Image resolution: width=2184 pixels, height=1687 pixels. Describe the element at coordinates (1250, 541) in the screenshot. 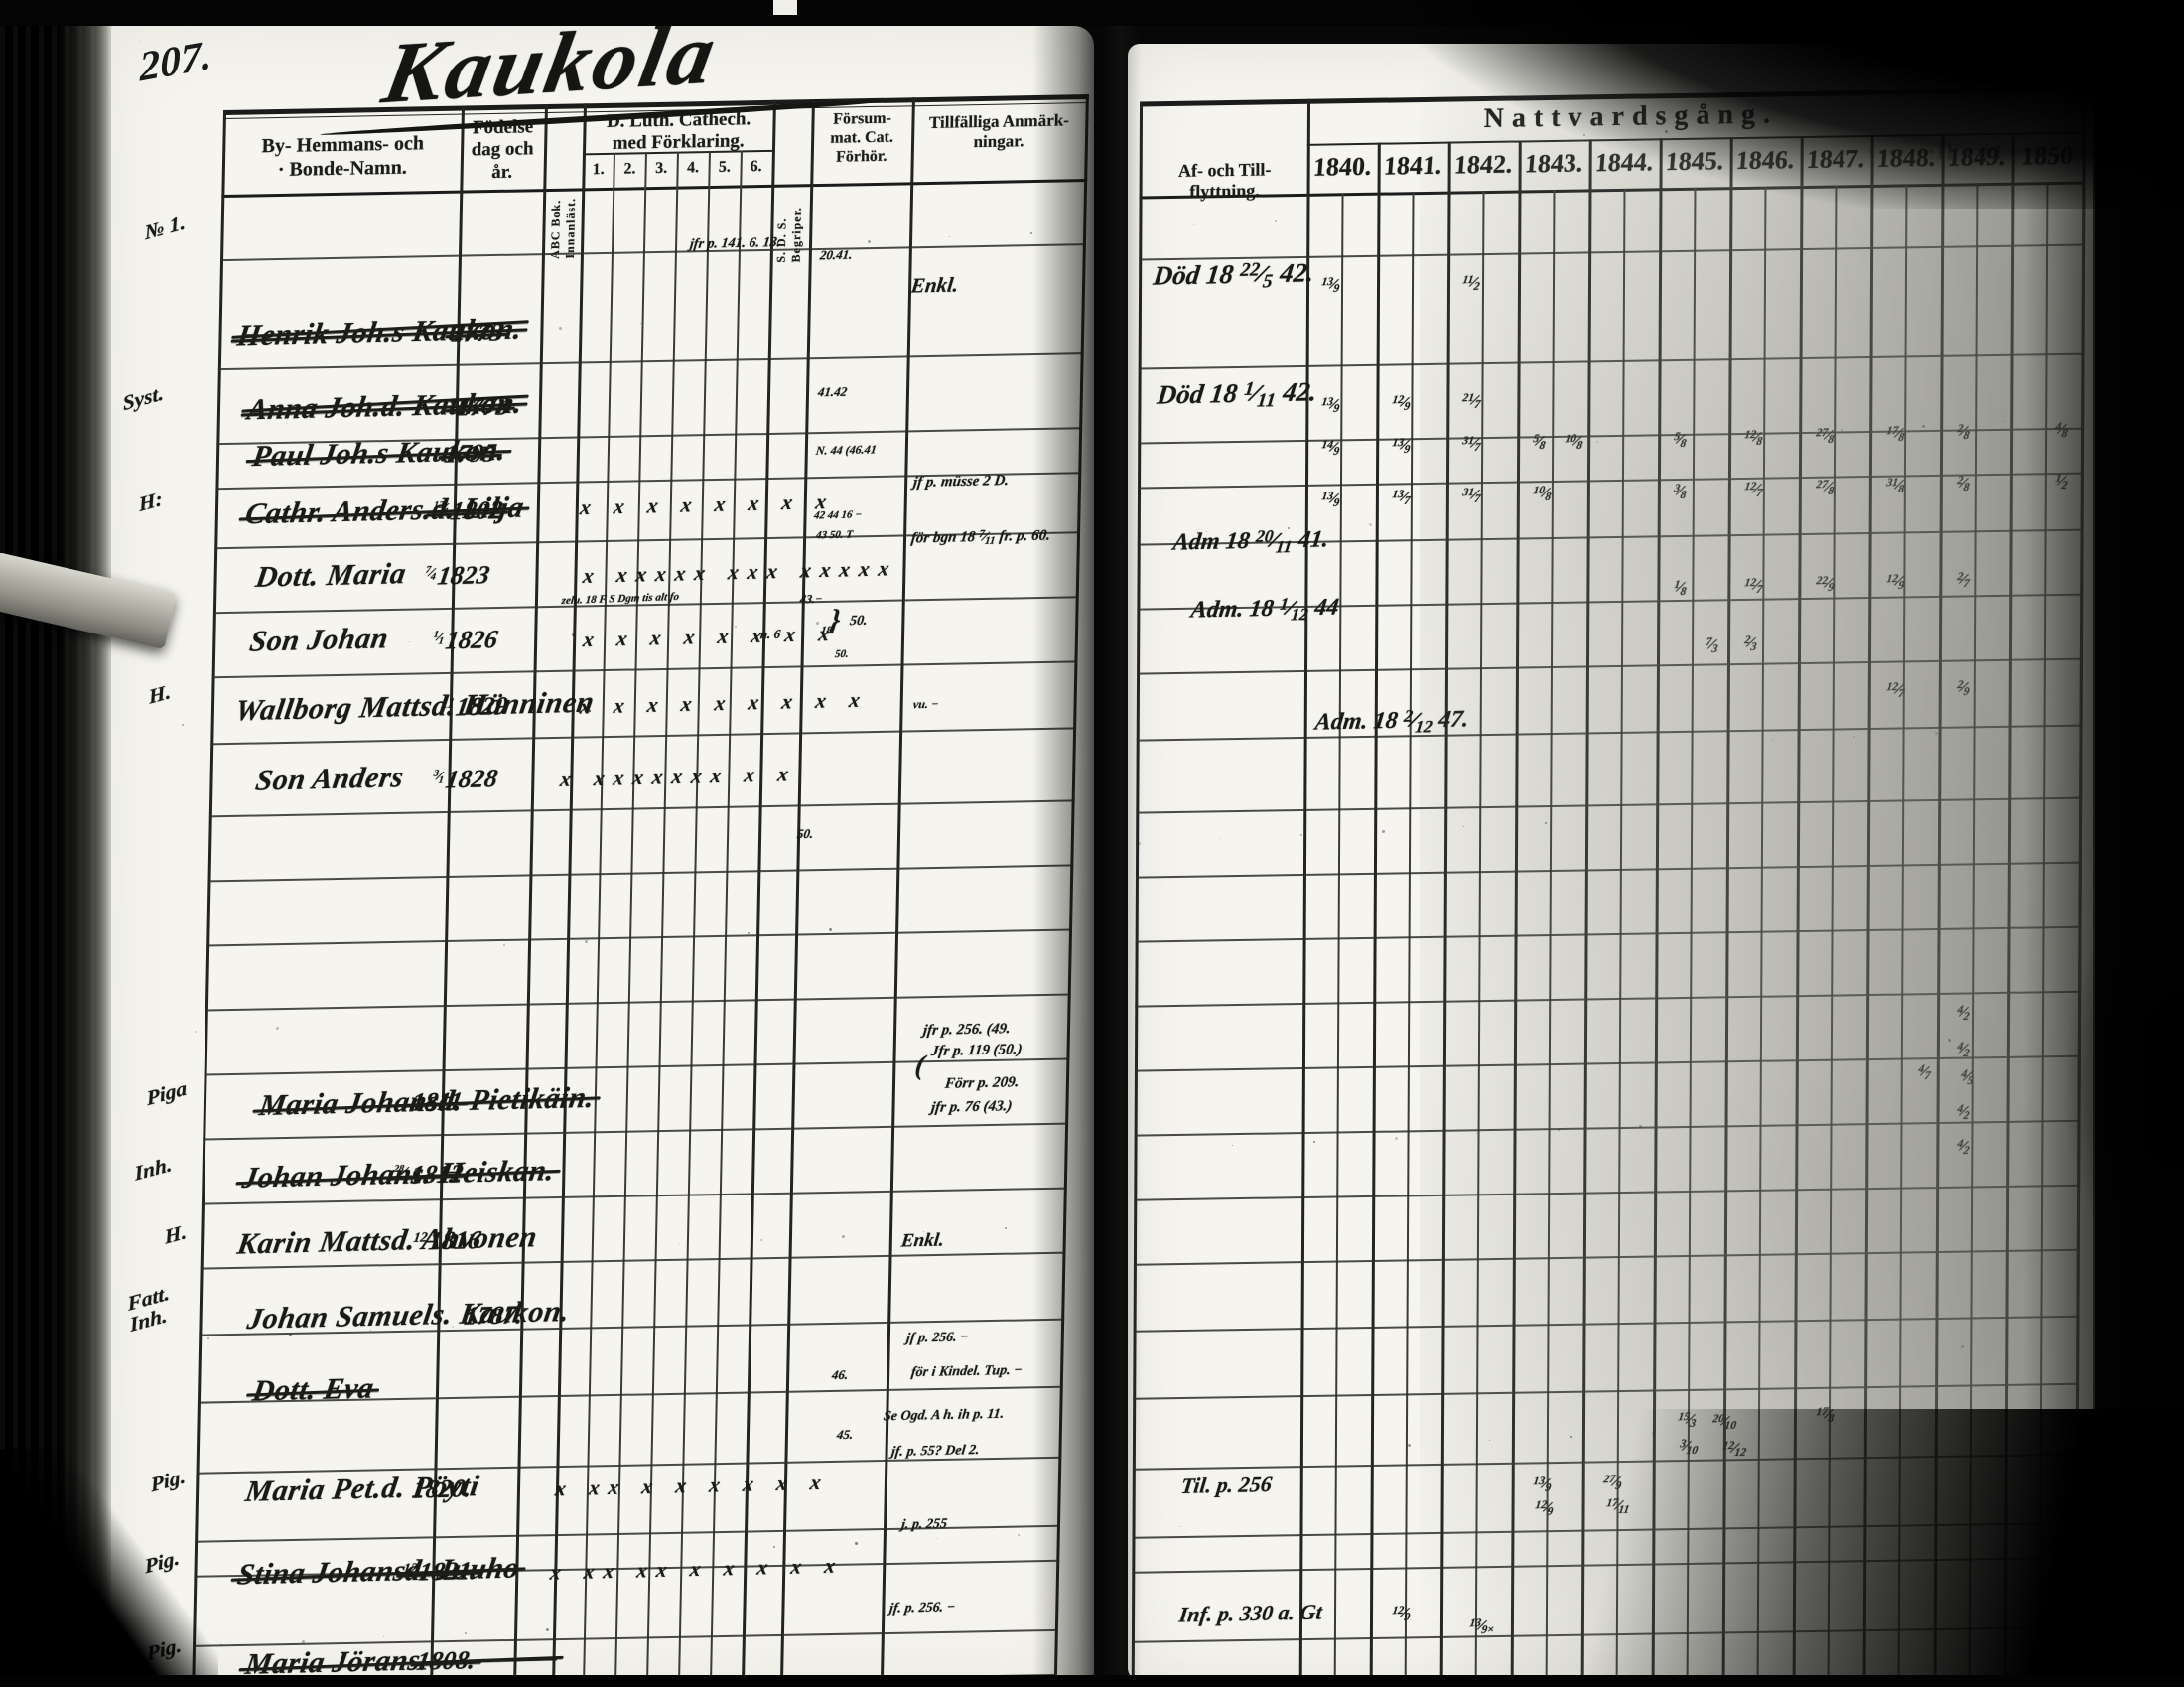

I see `handwritten-note: Adm 18 20/11 41.` at that location.